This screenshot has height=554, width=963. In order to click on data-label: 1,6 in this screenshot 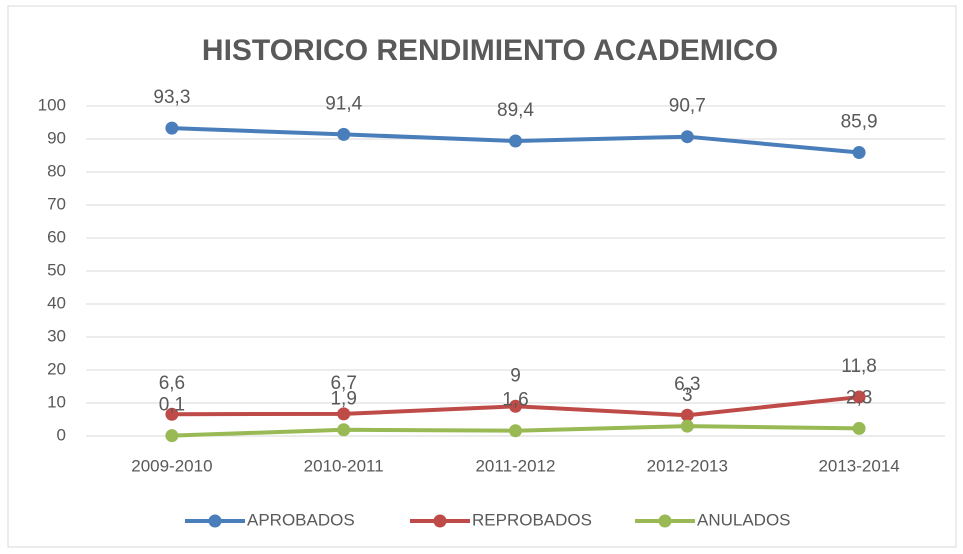, I will do `click(515, 400)`.